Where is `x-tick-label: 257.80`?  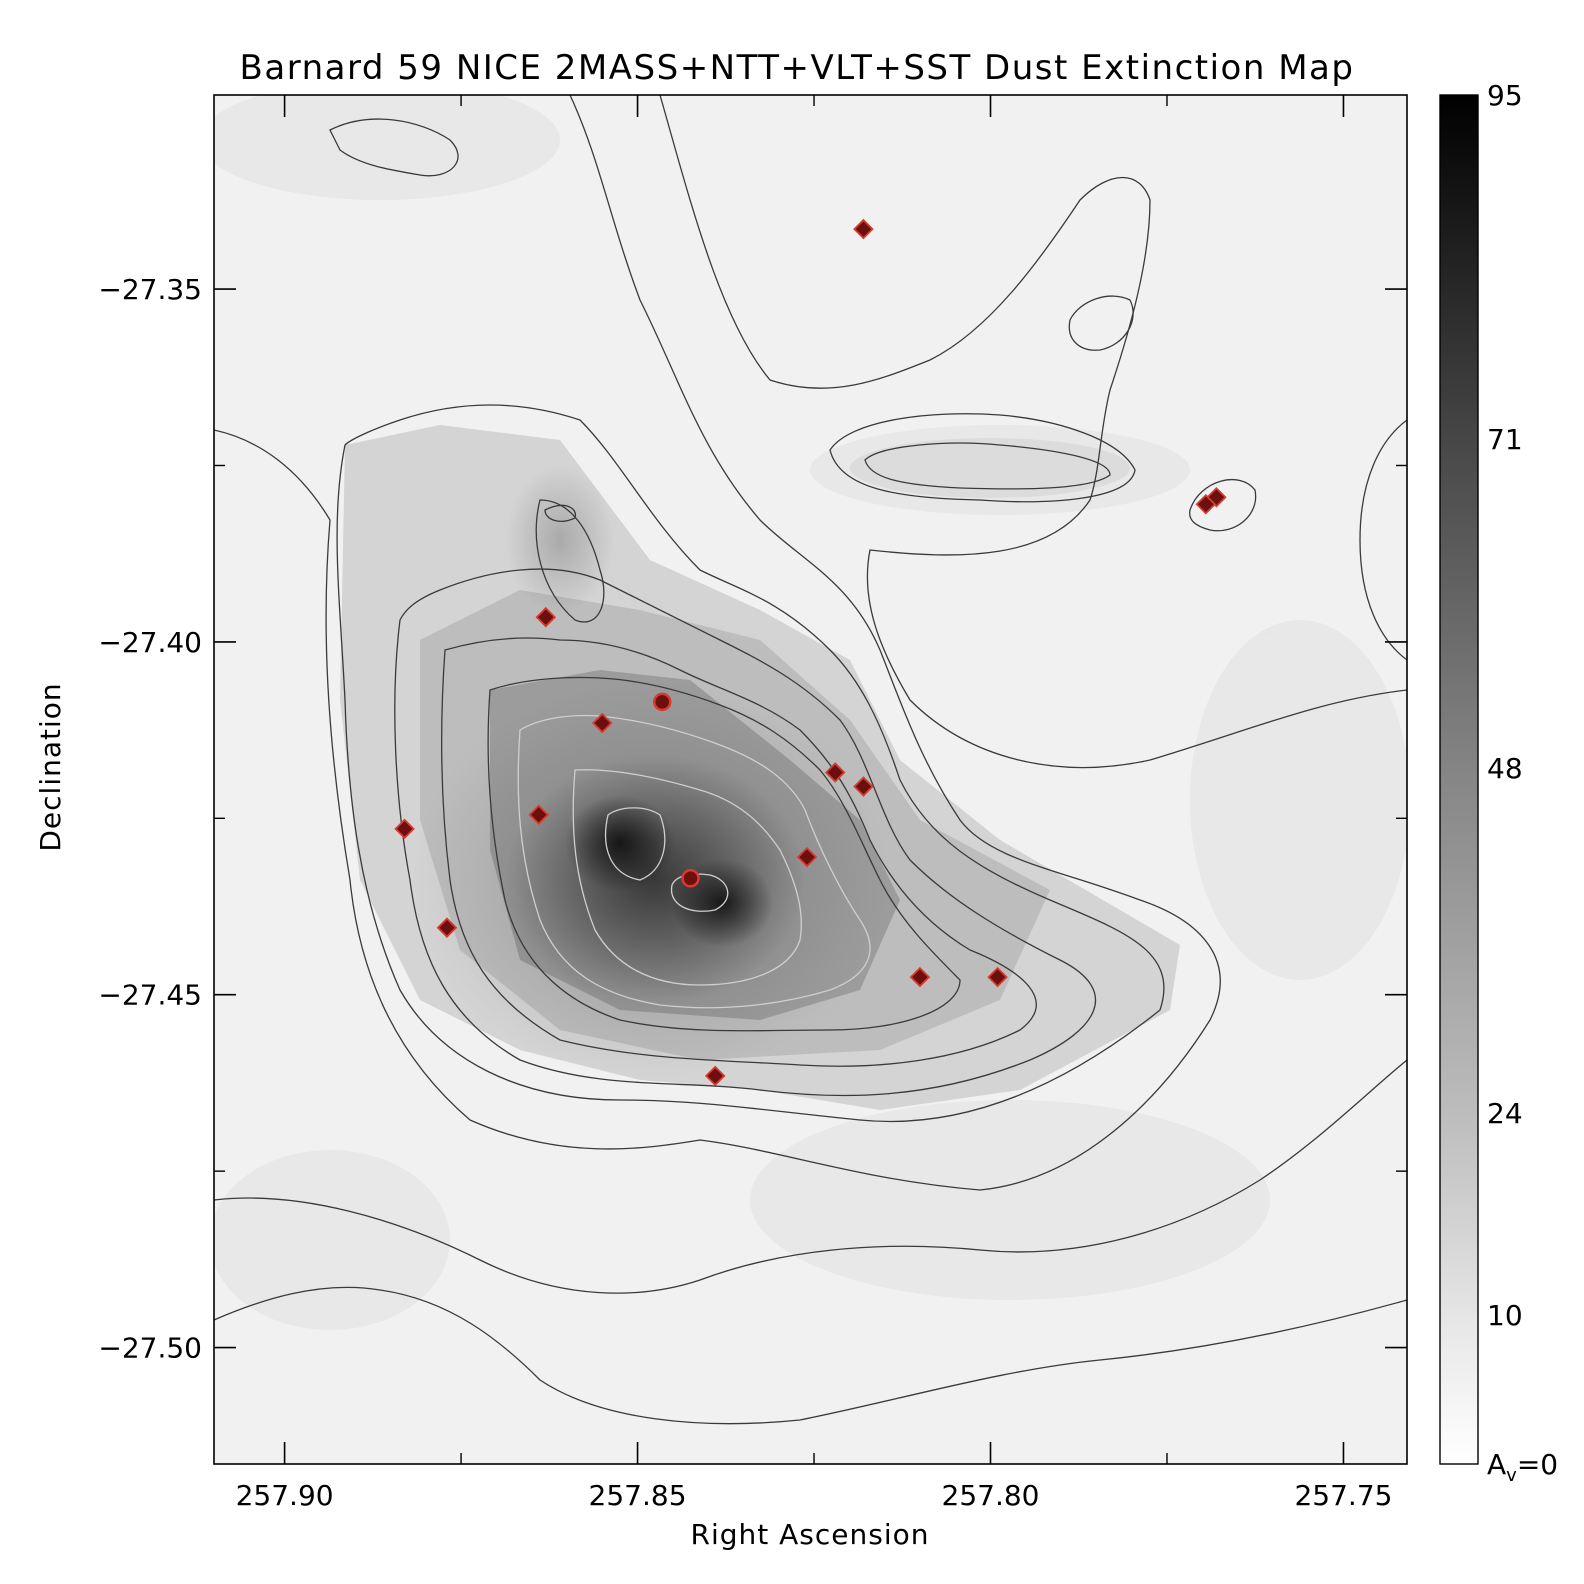 x-tick-label: 257.80 is located at coordinates (991, 1495).